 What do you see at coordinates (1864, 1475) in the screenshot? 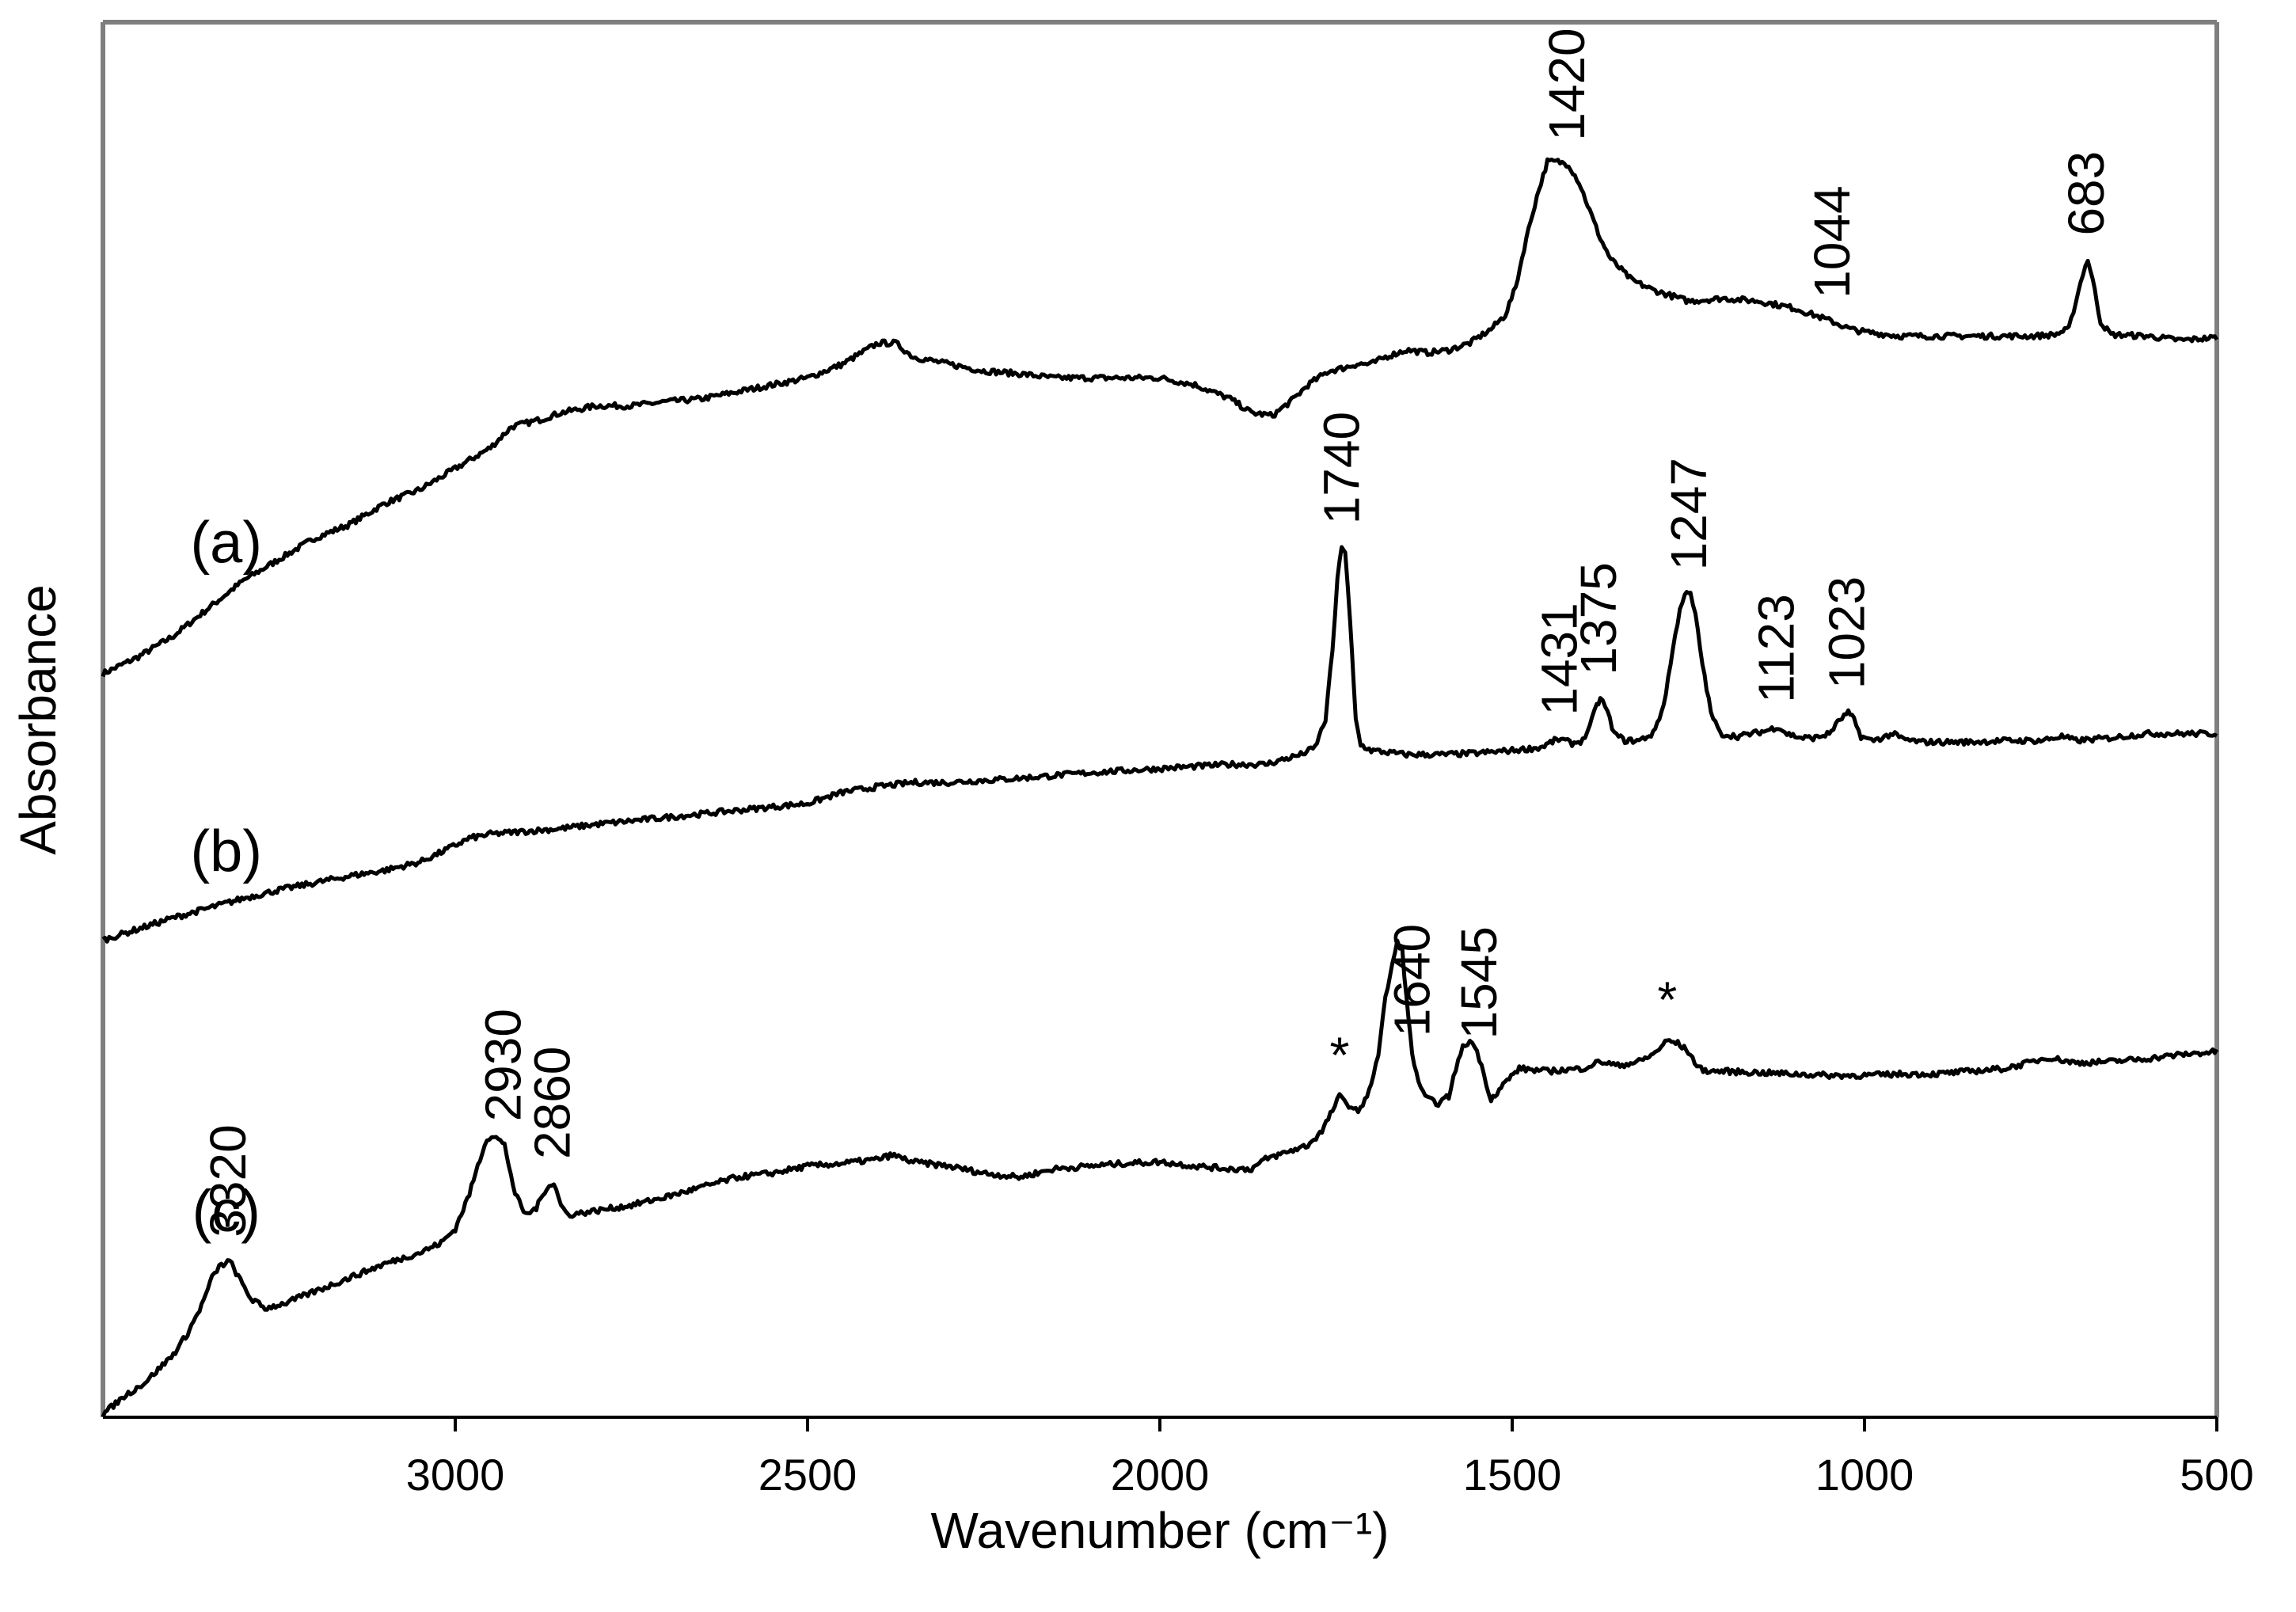
I see `x-tick-label: 1000` at bounding box center [1864, 1475].